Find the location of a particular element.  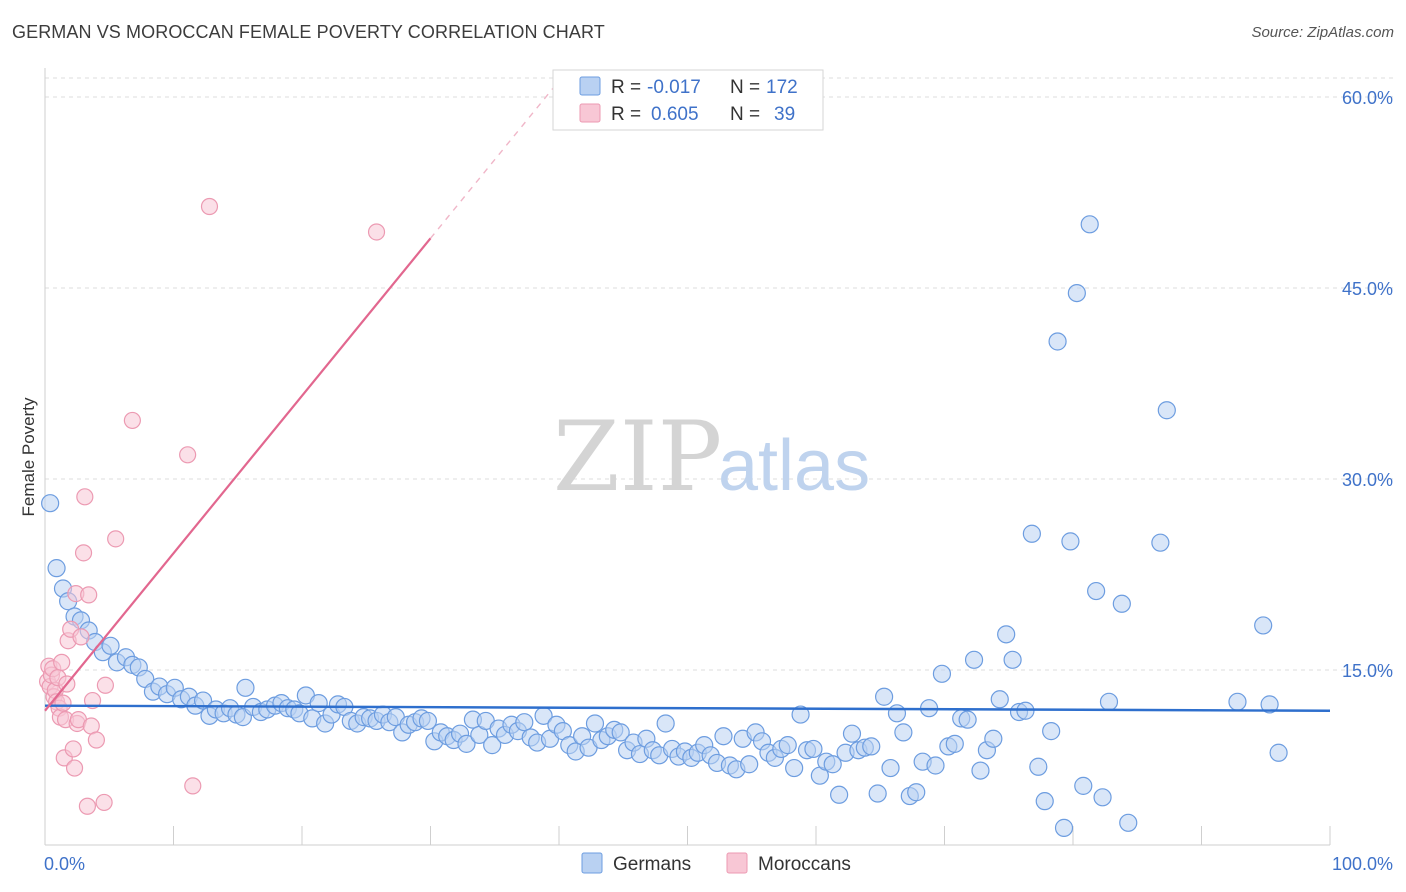

y-tick-labels: 15.0% 30.0% 45.0% 60.0% is located at coordinates (1367, 384).